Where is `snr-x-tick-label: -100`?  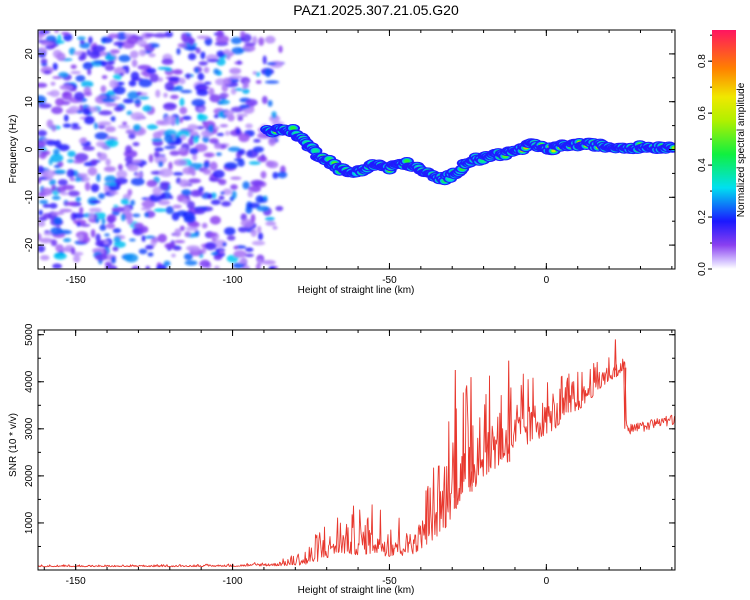 snr-x-tick-label: -100 is located at coordinates (233, 581).